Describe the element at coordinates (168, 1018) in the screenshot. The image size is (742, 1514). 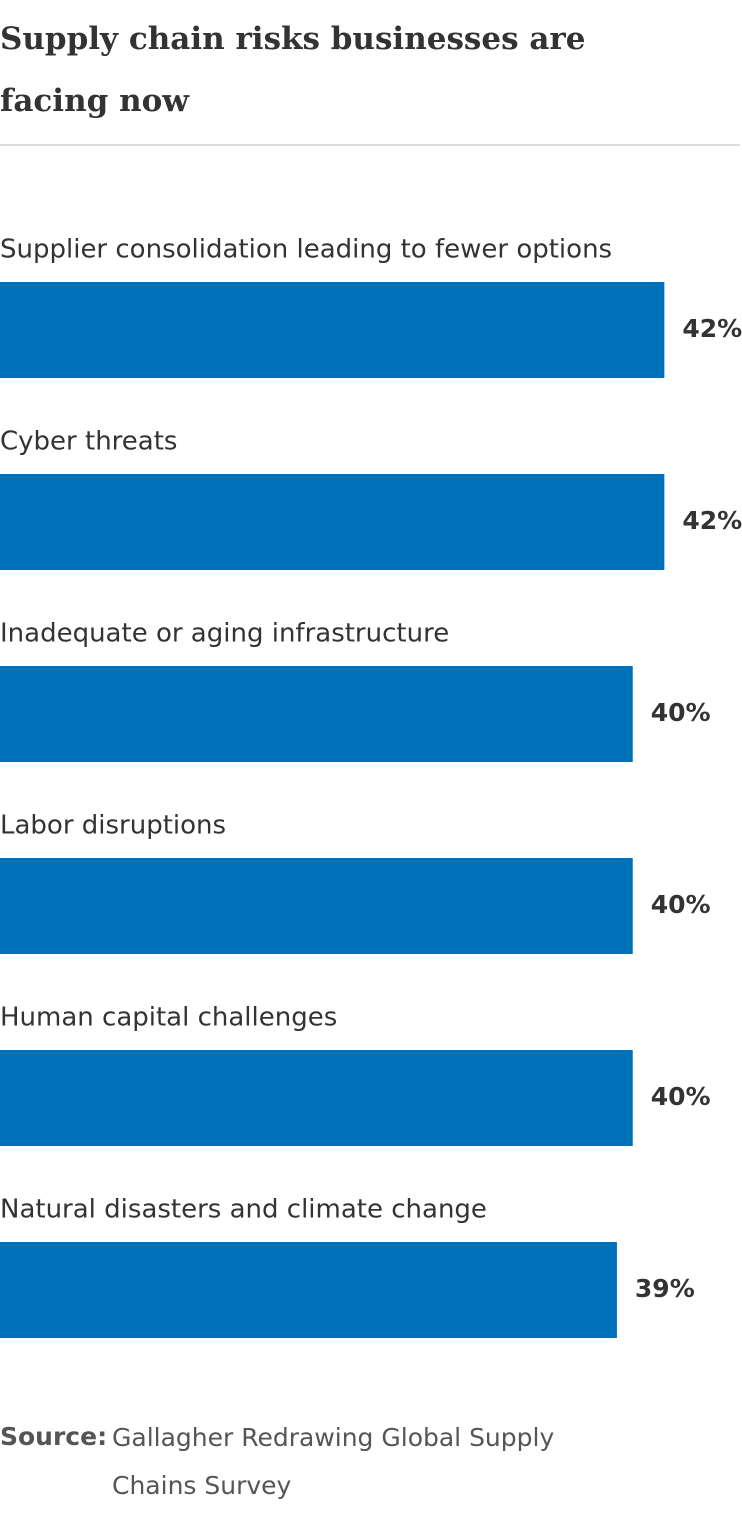
I see `category-label: Human capital challenges` at that location.